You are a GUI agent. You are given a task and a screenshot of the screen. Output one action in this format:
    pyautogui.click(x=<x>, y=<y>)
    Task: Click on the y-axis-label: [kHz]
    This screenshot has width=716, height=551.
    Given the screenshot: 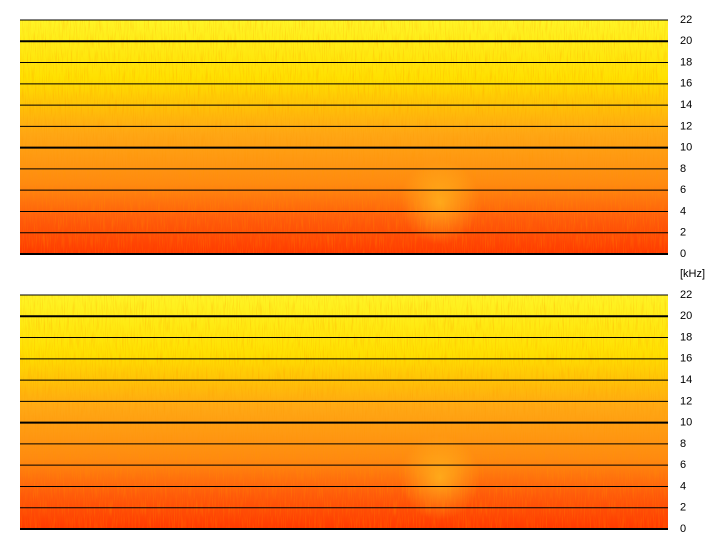 What is the action you would take?
    pyautogui.click(x=692, y=274)
    